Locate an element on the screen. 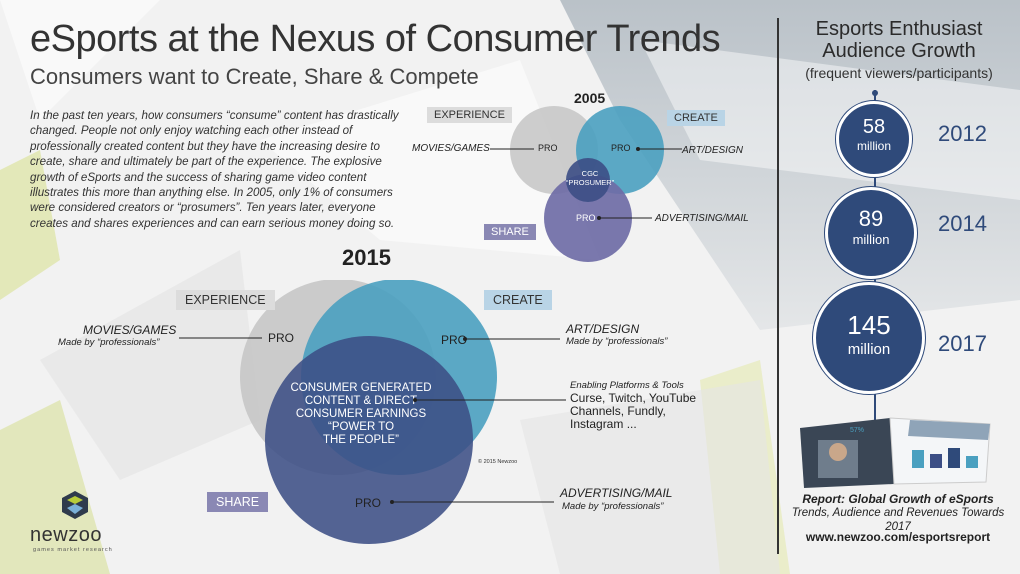 This screenshot has width=1020, height=574. venn-2005-center is located at coordinates (588, 180).